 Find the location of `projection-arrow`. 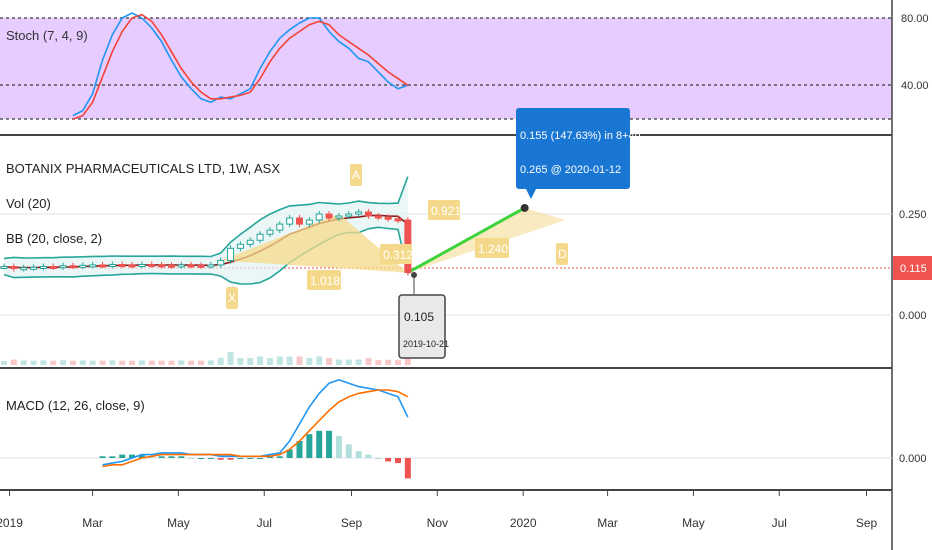

projection-arrow is located at coordinates (466, 240).